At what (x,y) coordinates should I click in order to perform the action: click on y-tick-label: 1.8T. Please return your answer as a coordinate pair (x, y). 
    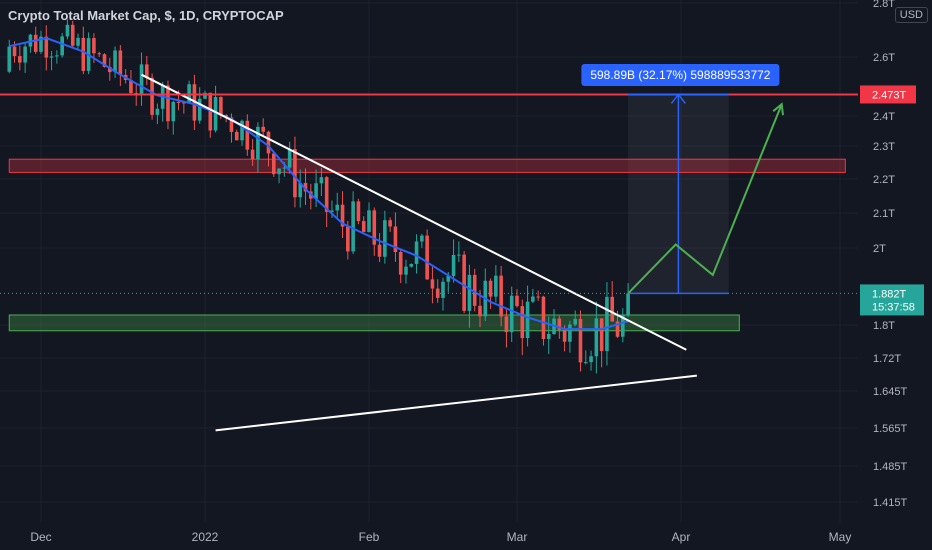
    Looking at the image, I should click on (884, 326).